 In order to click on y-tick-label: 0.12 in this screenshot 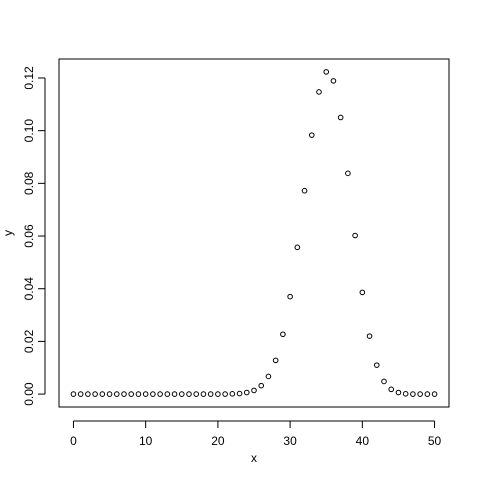, I will do `click(29, 78)`.